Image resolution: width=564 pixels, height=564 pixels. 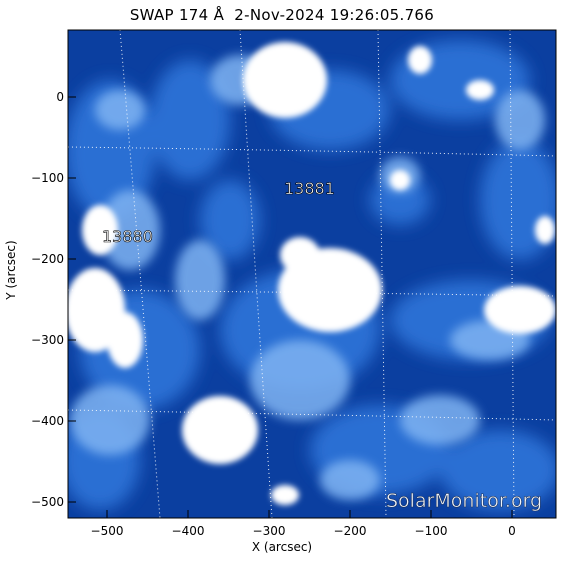 What do you see at coordinates (47, 178) in the screenshot?
I see `y-tick-label: −100` at bounding box center [47, 178].